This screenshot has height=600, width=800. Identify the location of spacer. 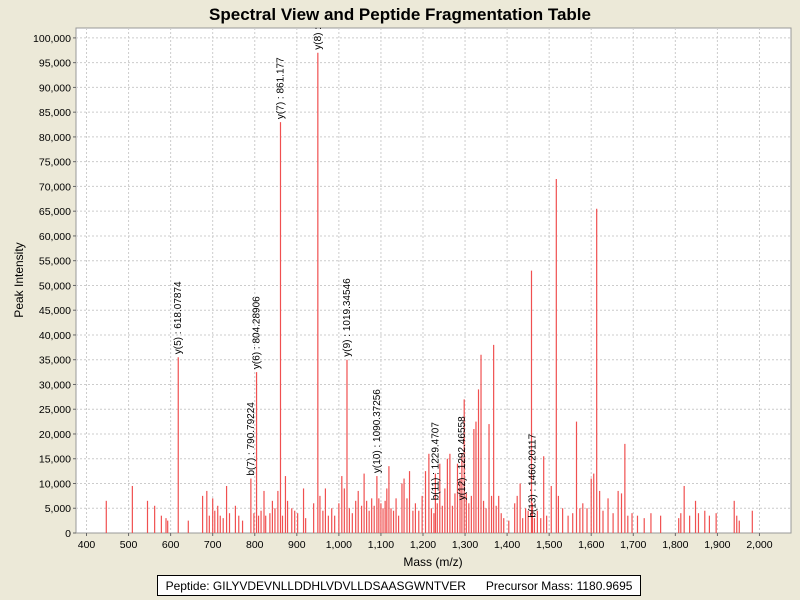
(476, 586).